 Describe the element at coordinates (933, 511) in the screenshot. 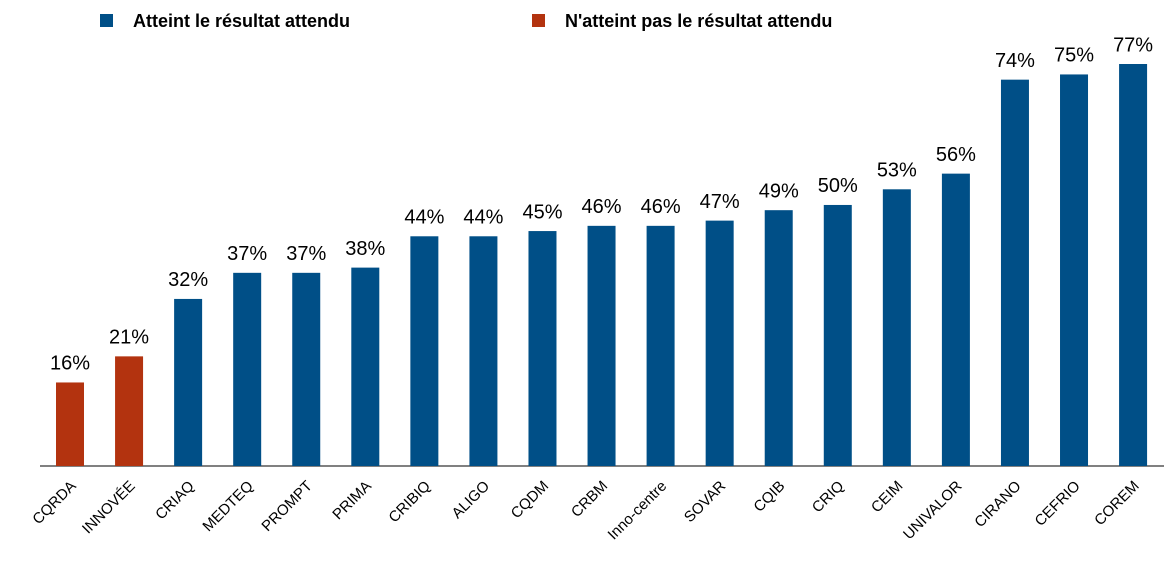

I see `x-tick-label: UNIVALOR` at that location.